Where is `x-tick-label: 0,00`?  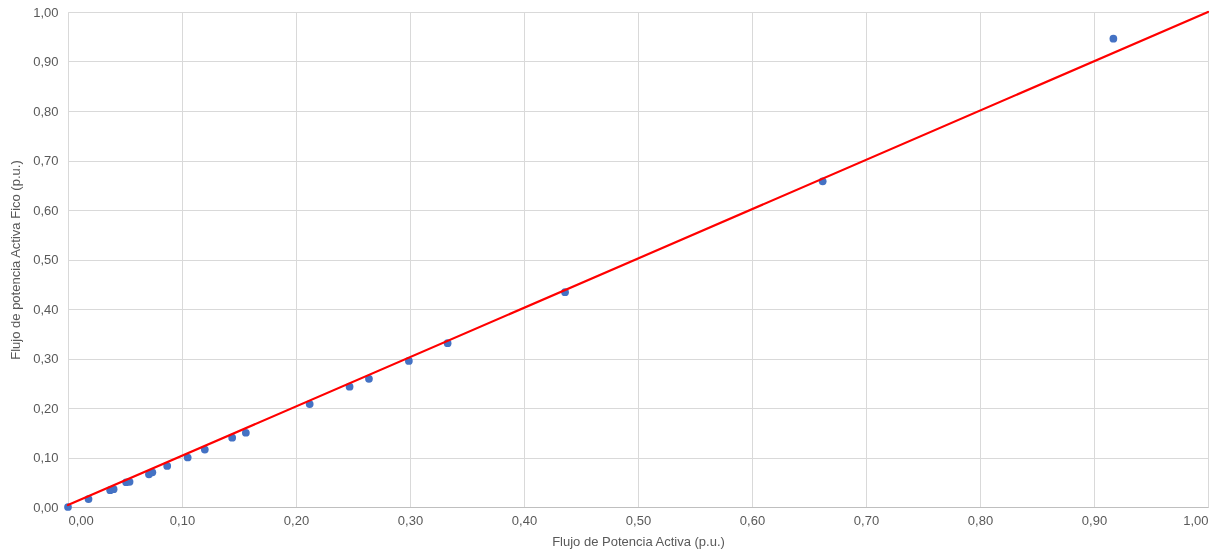 x-tick-label: 0,00 is located at coordinates (81, 520).